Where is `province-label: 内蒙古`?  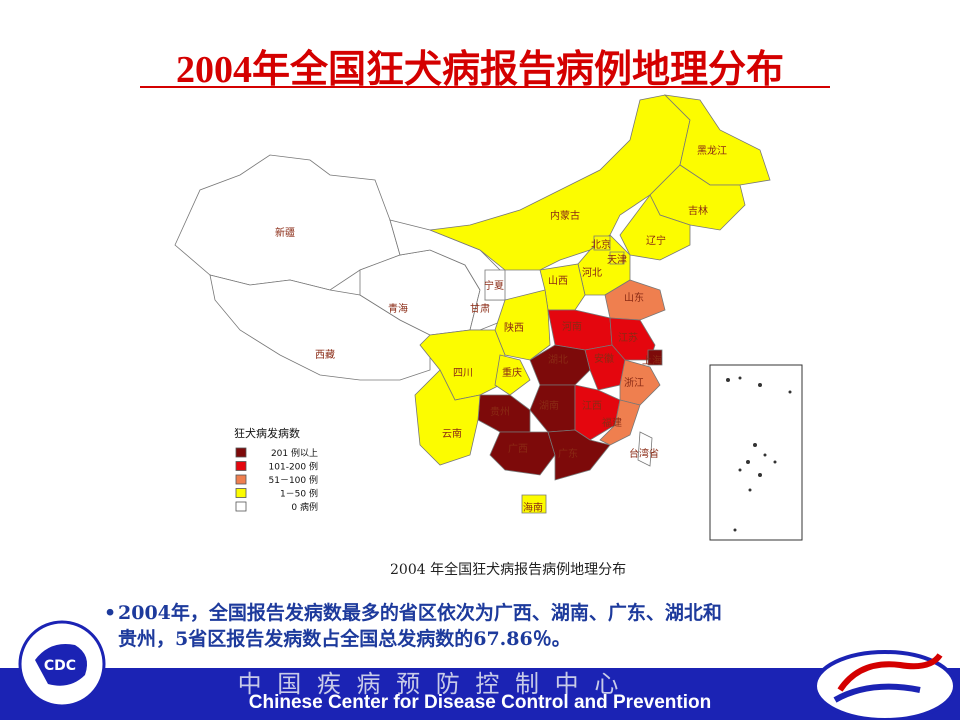
province-label: 内蒙古 is located at coordinates (565, 215).